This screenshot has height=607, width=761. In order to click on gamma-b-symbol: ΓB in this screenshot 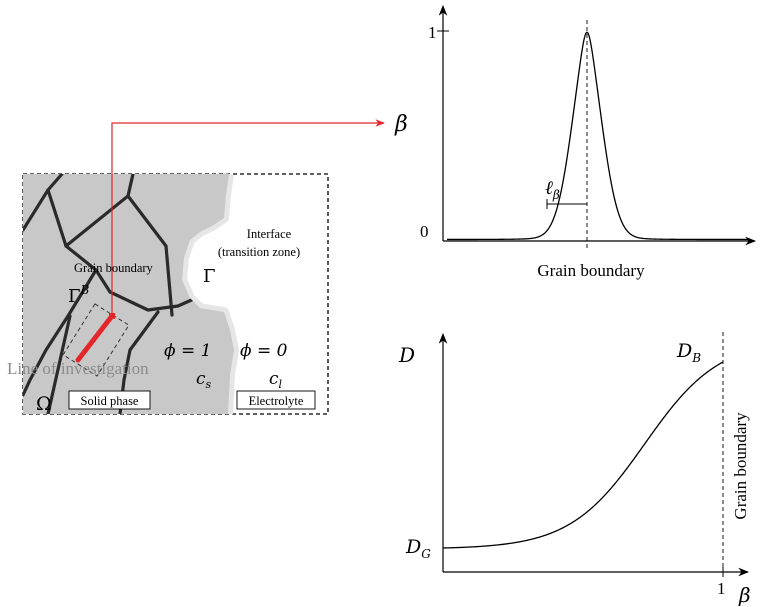, I will do `click(79, 295)`.